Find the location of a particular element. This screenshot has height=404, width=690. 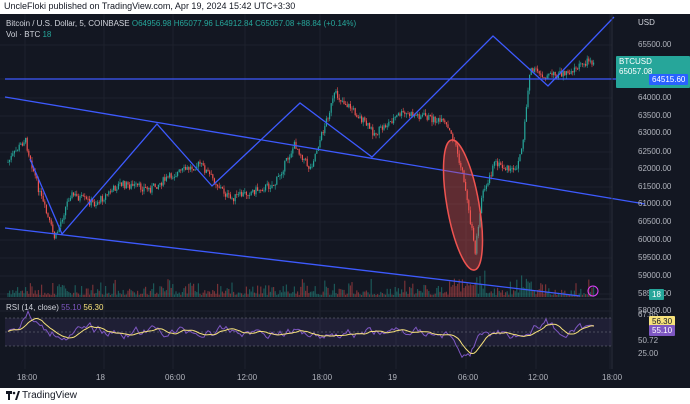

open-value: 64956.98 is located at coordinates (155, 23).